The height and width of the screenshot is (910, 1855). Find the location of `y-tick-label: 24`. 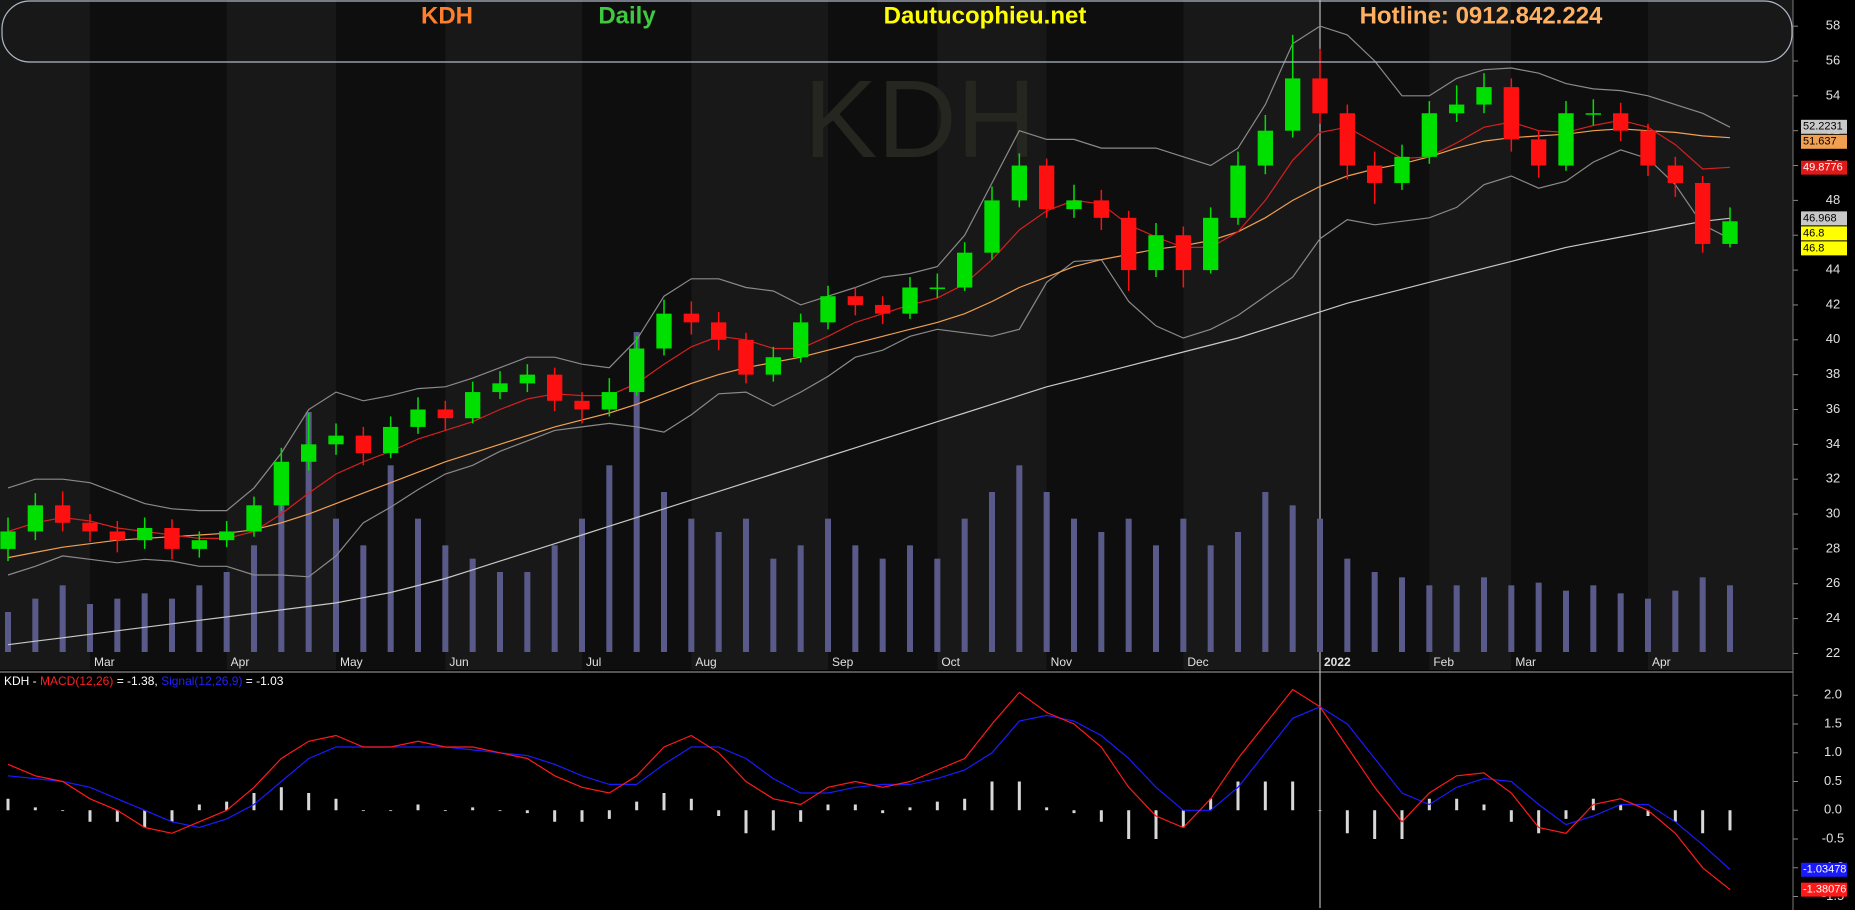

y-tick-label: 24 is located at coordinates (1833, 617).